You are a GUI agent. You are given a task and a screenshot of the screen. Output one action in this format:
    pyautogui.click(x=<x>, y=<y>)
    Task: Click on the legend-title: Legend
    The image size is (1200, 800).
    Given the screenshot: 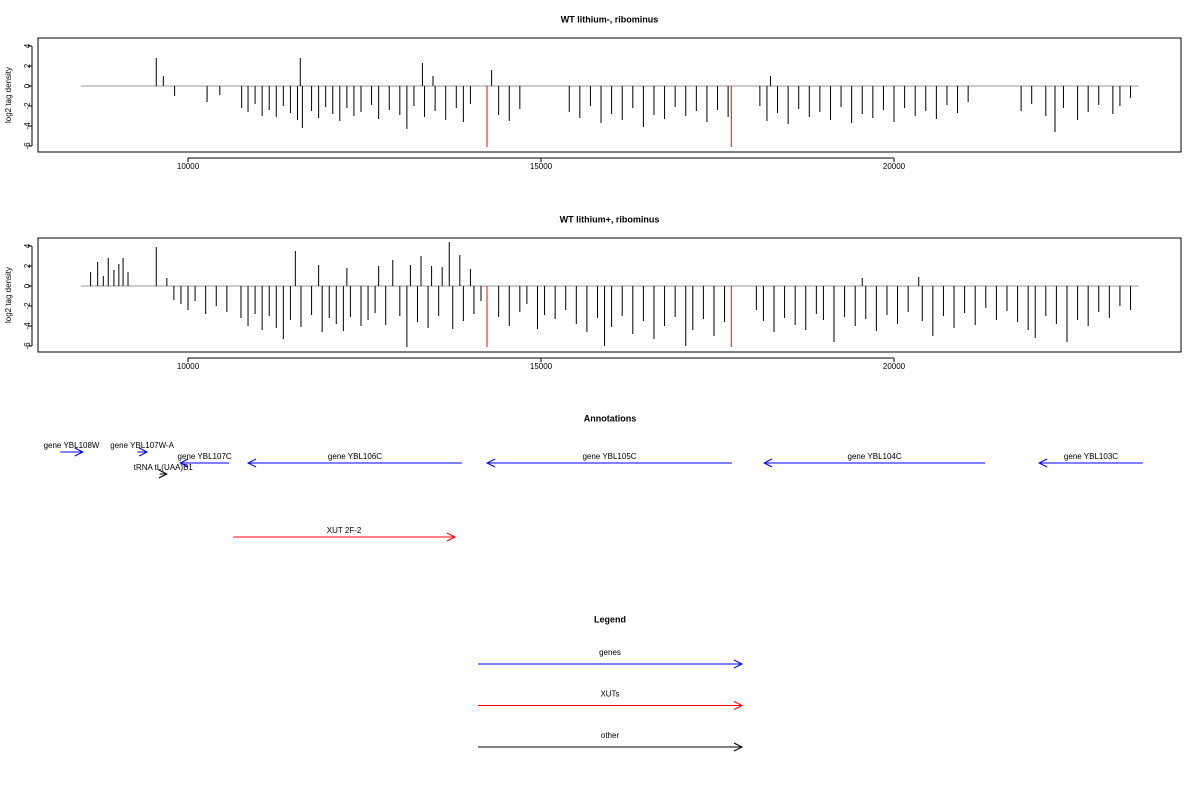 What is the action you would take?
    pyautogui.click(x=610, y=619)
    